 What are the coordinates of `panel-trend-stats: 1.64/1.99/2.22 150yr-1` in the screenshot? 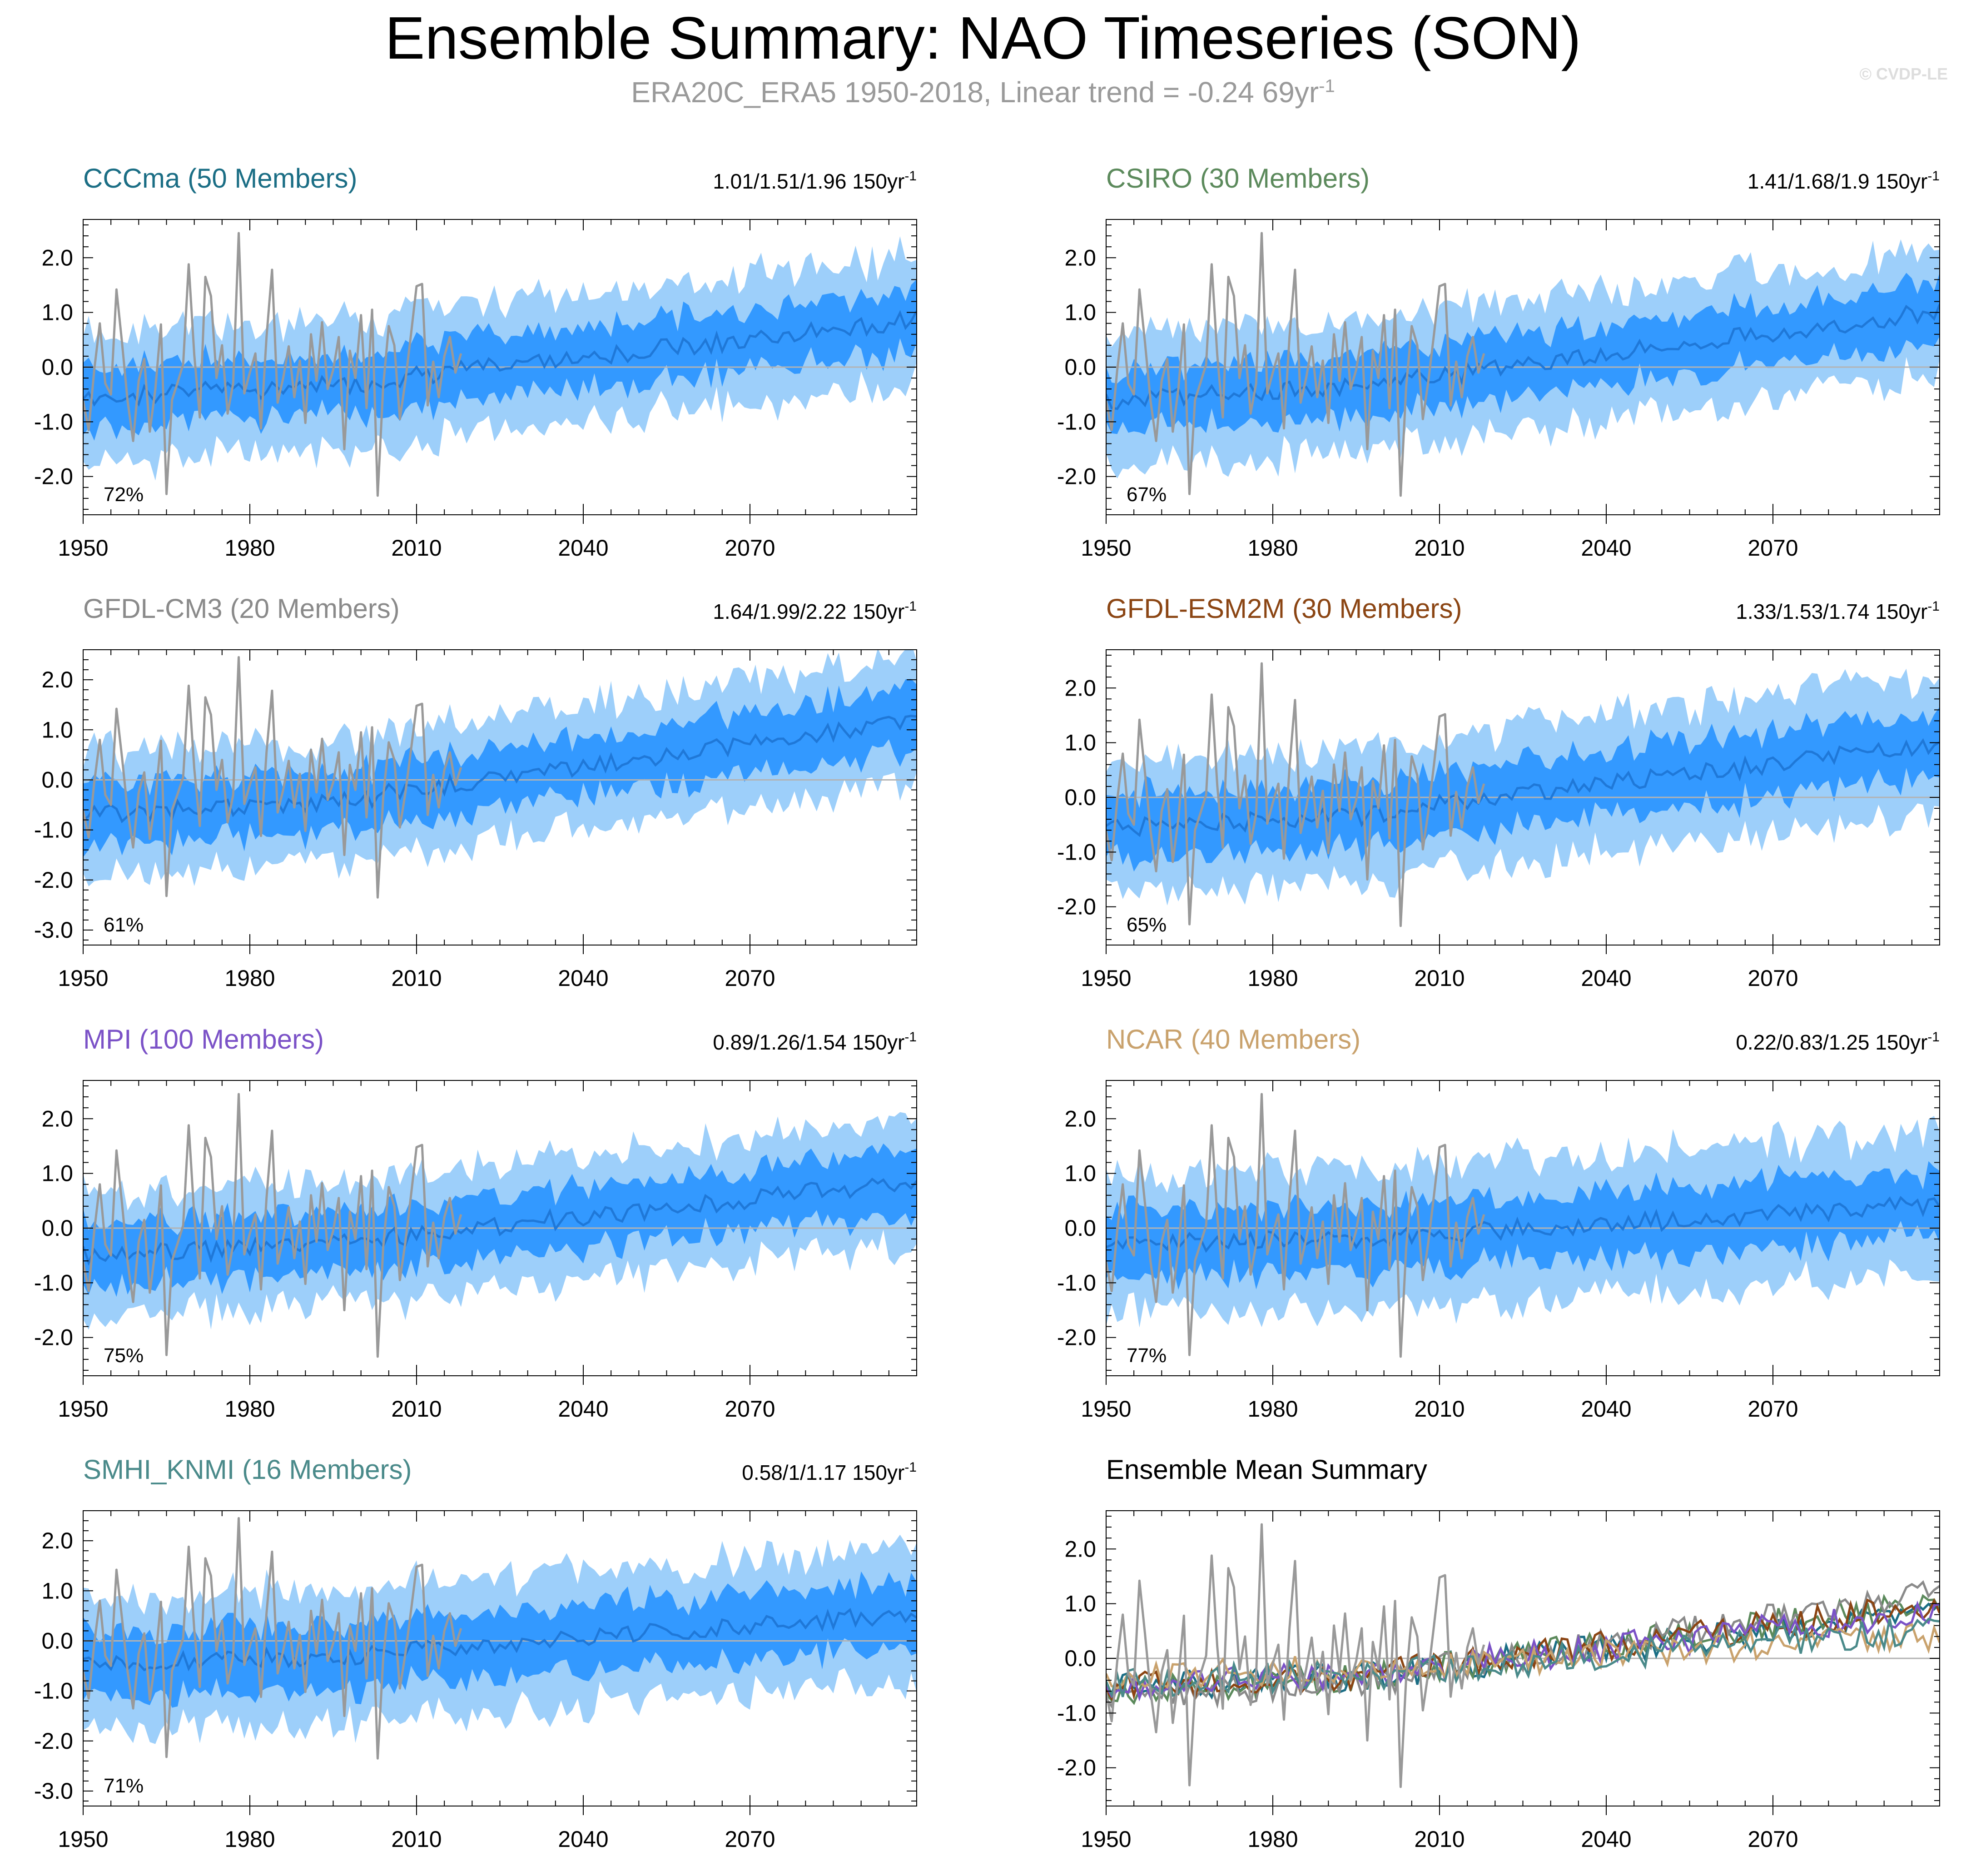 It's located at (815, 611).